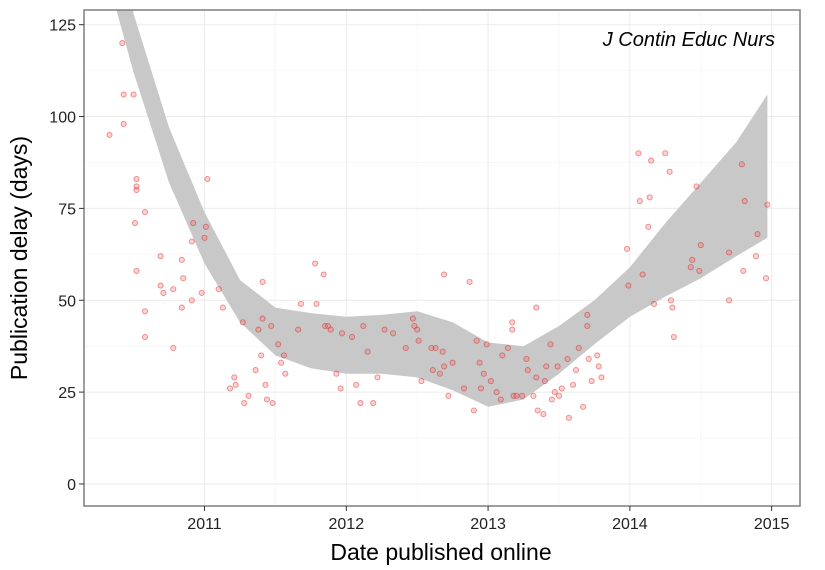 This screenshot has width=825, height=570. I want to click on y-tick-label: 125, so click(62, 26).